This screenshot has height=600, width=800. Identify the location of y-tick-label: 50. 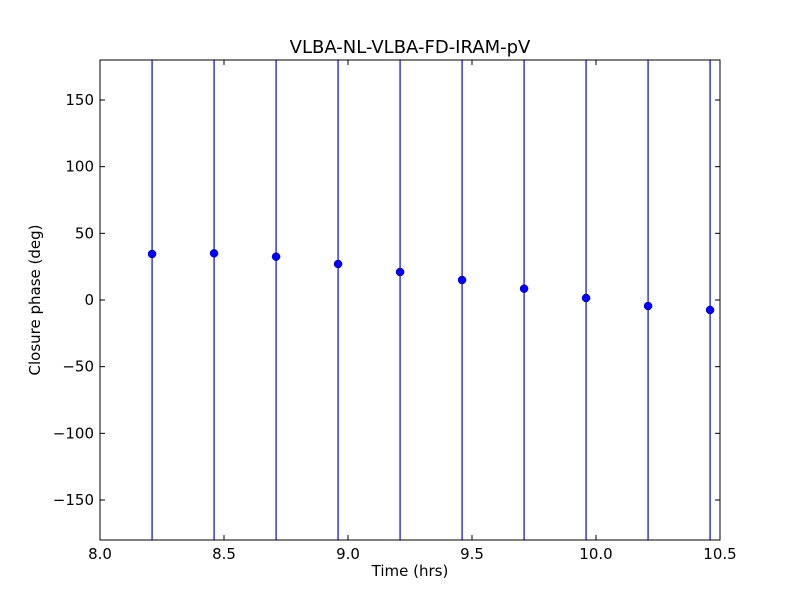
(84, 233).